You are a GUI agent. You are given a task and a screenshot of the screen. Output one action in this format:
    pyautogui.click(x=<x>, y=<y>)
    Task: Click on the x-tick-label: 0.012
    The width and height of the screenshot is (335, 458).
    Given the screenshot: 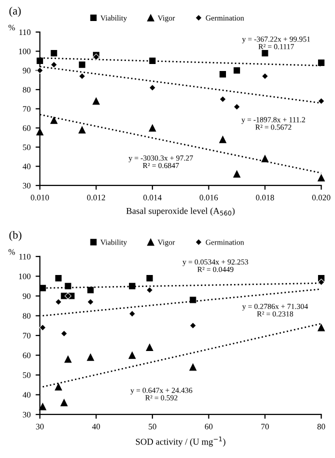 What is the action you would take?
    pyautogui.click(x=96, y=197)
    